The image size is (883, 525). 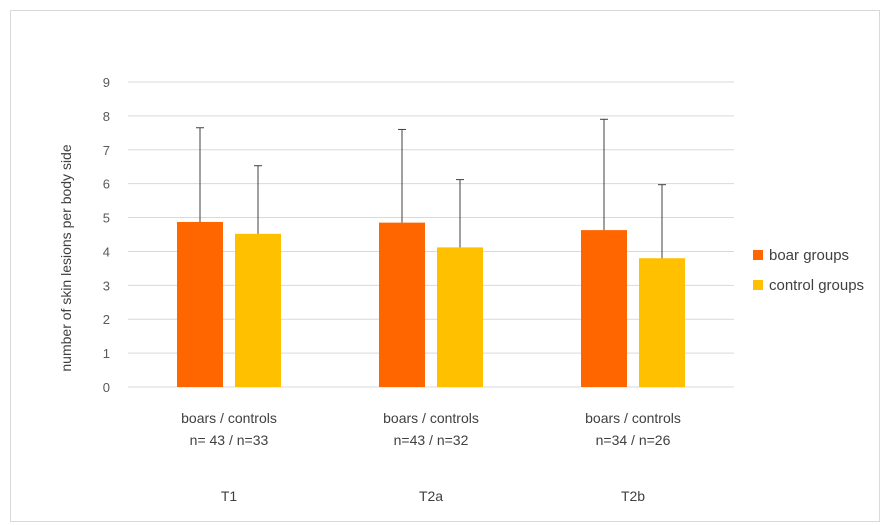 I want to click on y-tick-label: 1, so click(x=106, y=353).